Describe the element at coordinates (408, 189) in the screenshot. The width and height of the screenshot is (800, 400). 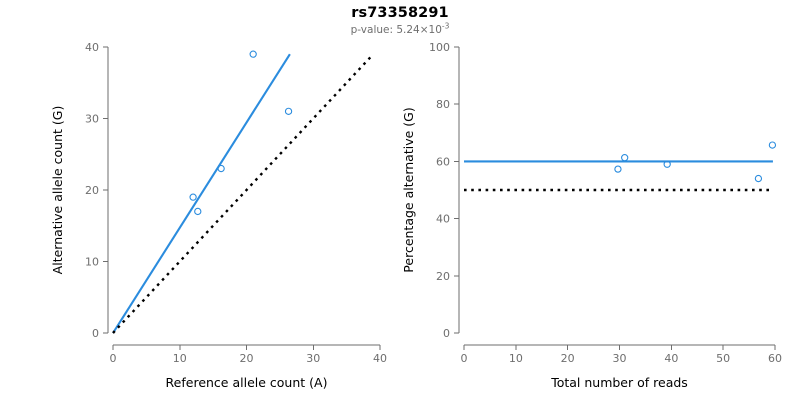
I see `y-axis-title: Percentage alternative (G)` at that location.